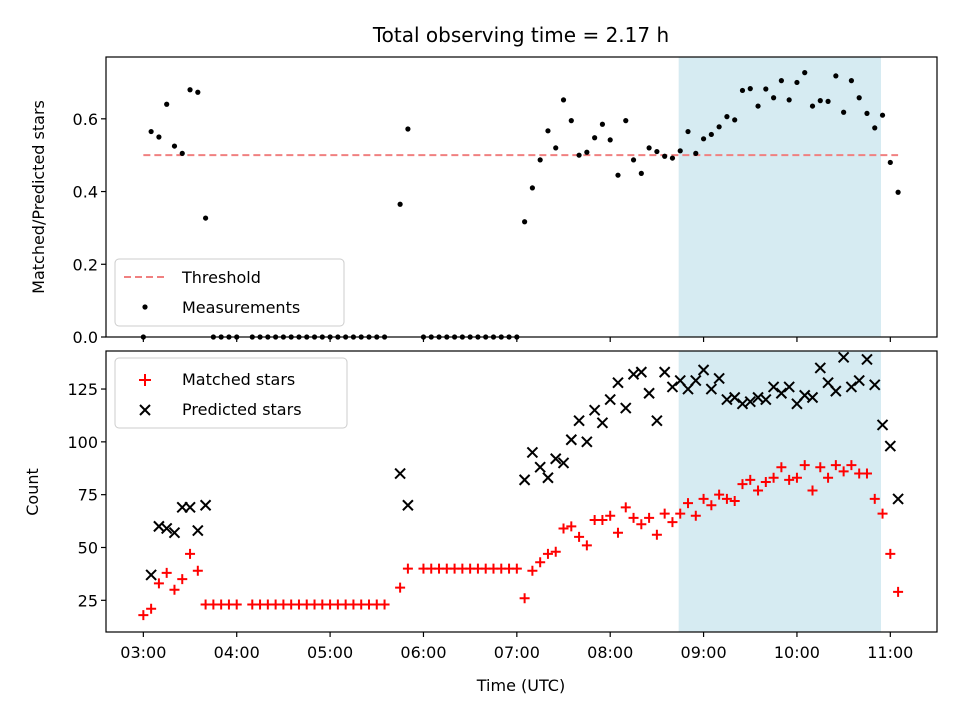 The height and width of the screenshot is (720, 960). What do you see at coordinates (38, 197) in the screenshot?
I see `top-y-axis-label: Matched/Predicted stars` at bounding box center [38, 197].